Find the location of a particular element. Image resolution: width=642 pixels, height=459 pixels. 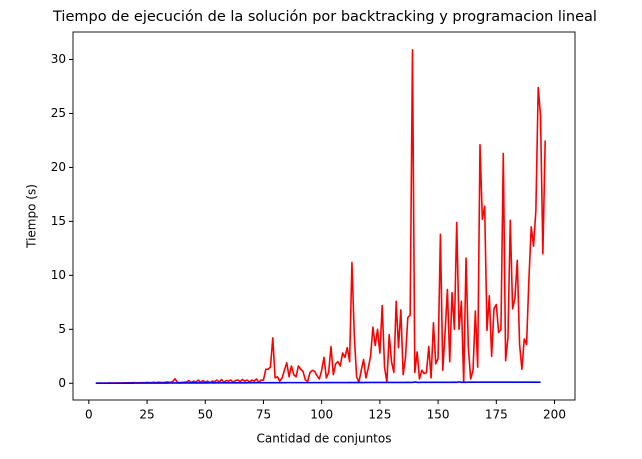

x-tick-label: 175 is located at coordinates (496, 415).